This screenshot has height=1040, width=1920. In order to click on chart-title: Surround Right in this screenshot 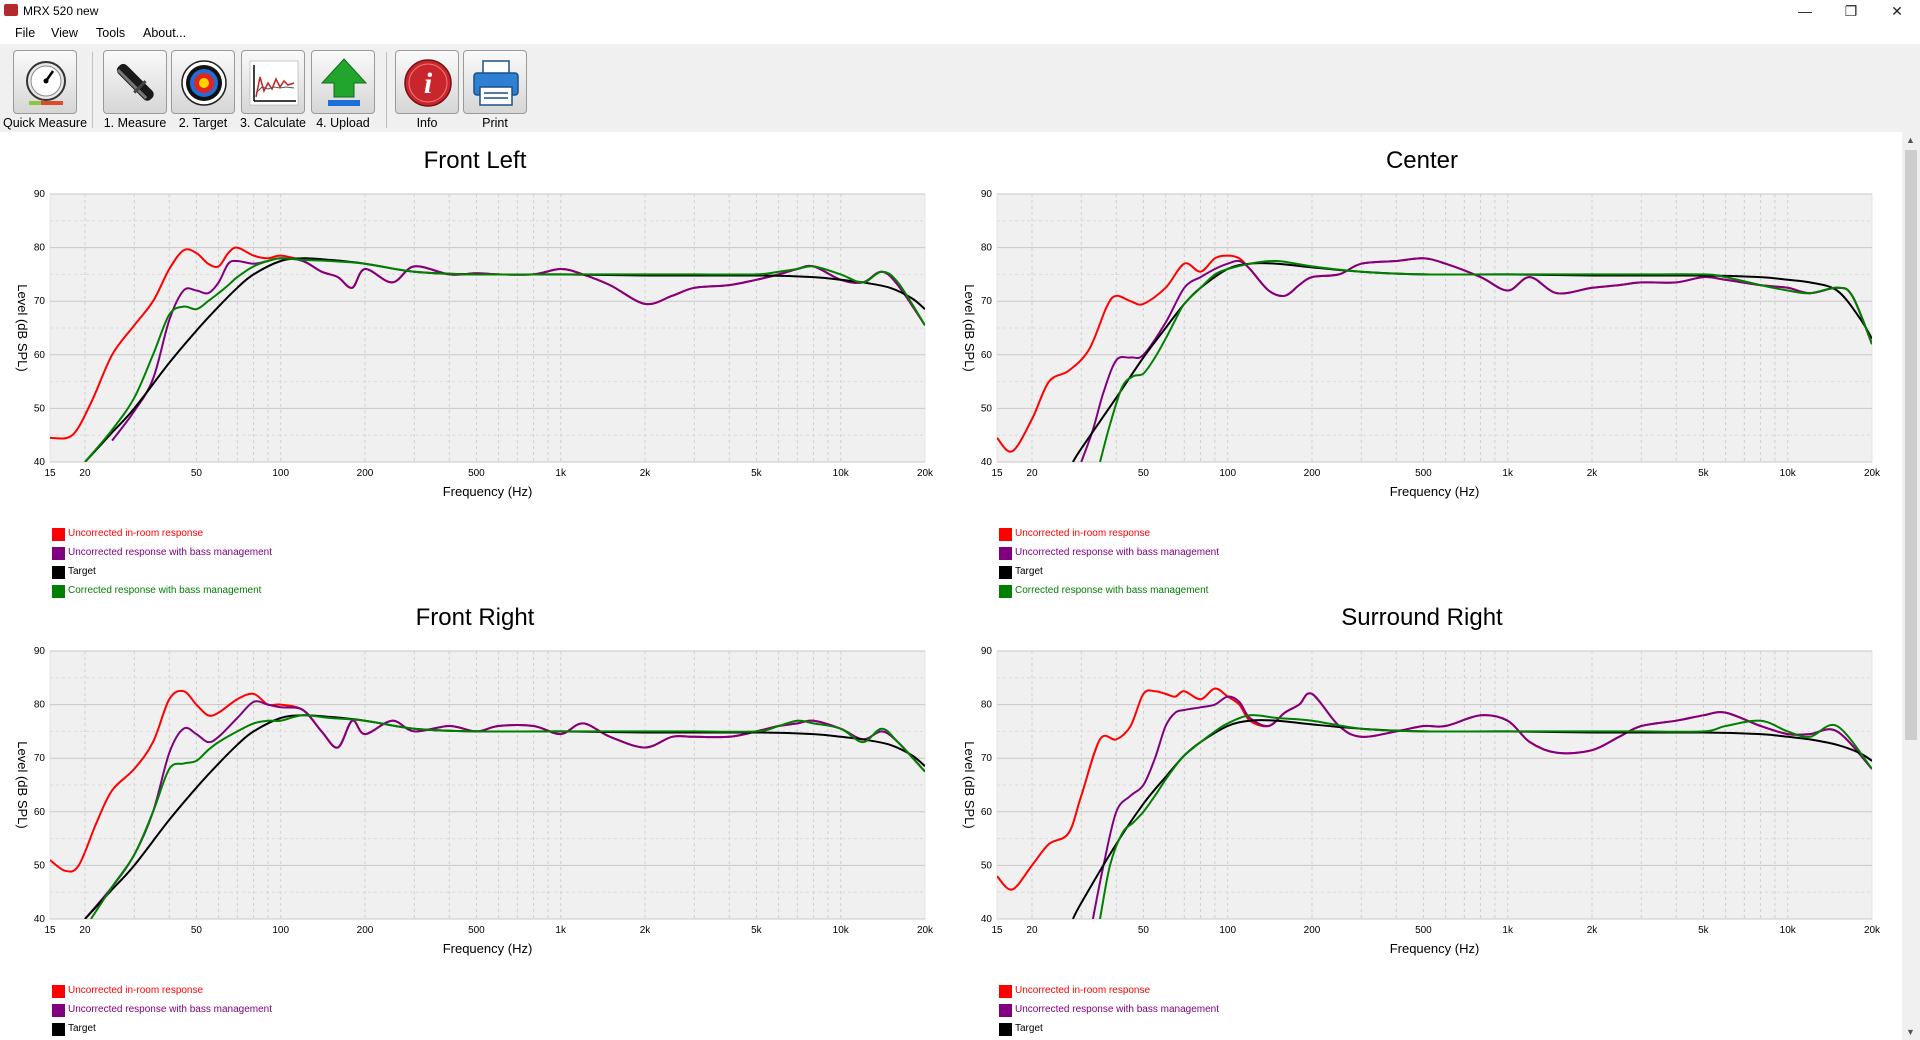, I will do `click(1422, 617)`.